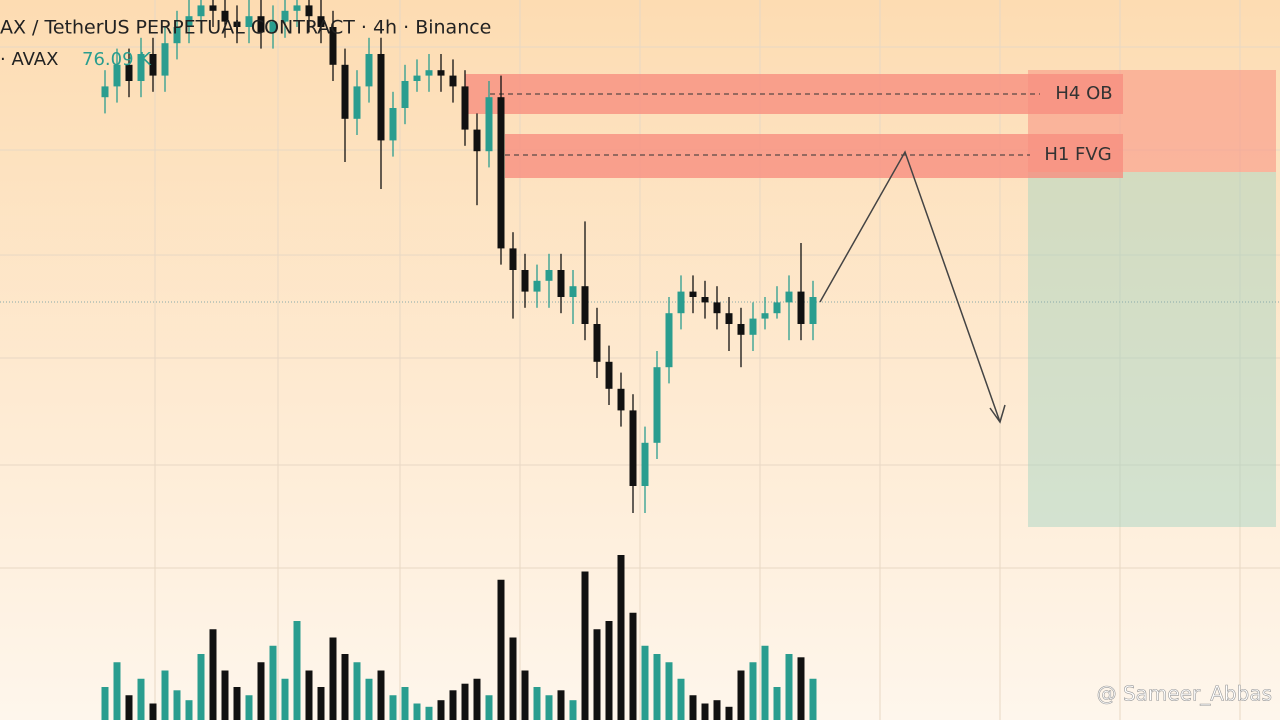 Image resolution: width=1280 pixels, height=720 pixels. What do you see at coordinates (1077, 154) in the screenshot?
I see `fvg-label: H1 FVG` at bounding box center [1077, 154].